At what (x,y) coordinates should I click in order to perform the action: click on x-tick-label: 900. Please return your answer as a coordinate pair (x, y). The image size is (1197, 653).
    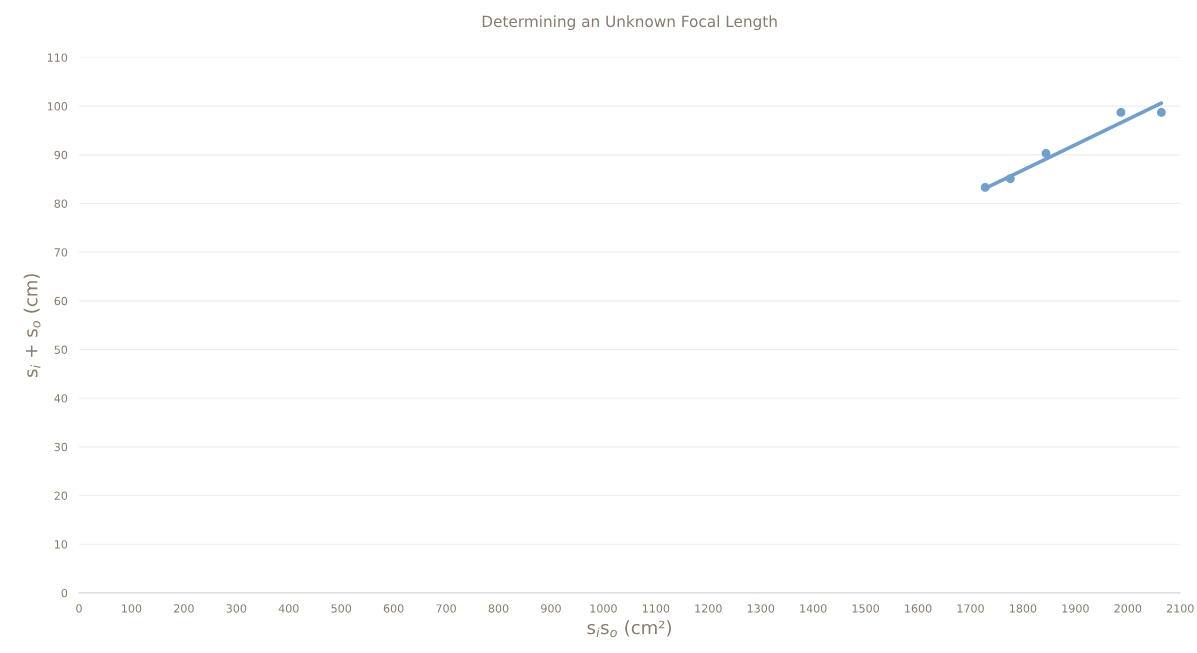
    Looking at the image, I should click on (551, 608).